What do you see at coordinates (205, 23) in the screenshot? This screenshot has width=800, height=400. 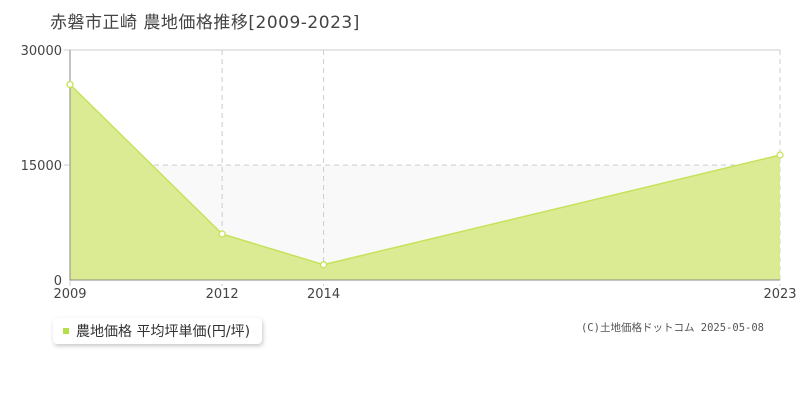 I see `chart-title: 赤磐市正崎 農地価格推移[2009-2023]` at bounding box center [205, 23].